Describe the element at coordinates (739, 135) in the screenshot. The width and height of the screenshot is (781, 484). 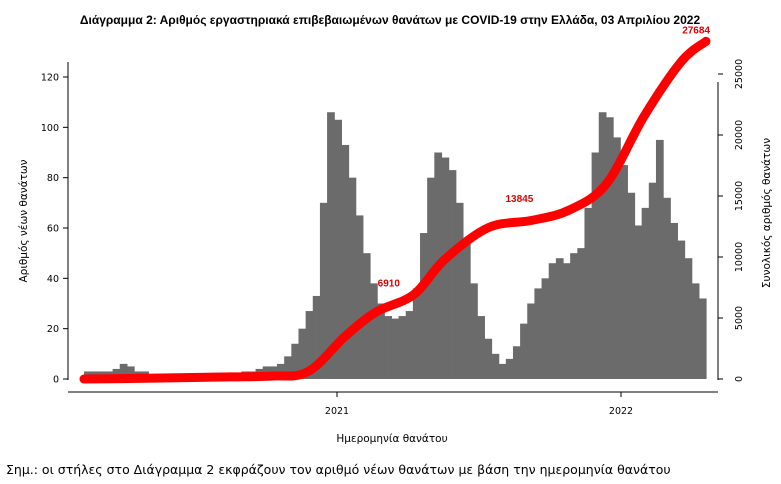
I see `right-tick-label: 20000` at that location.